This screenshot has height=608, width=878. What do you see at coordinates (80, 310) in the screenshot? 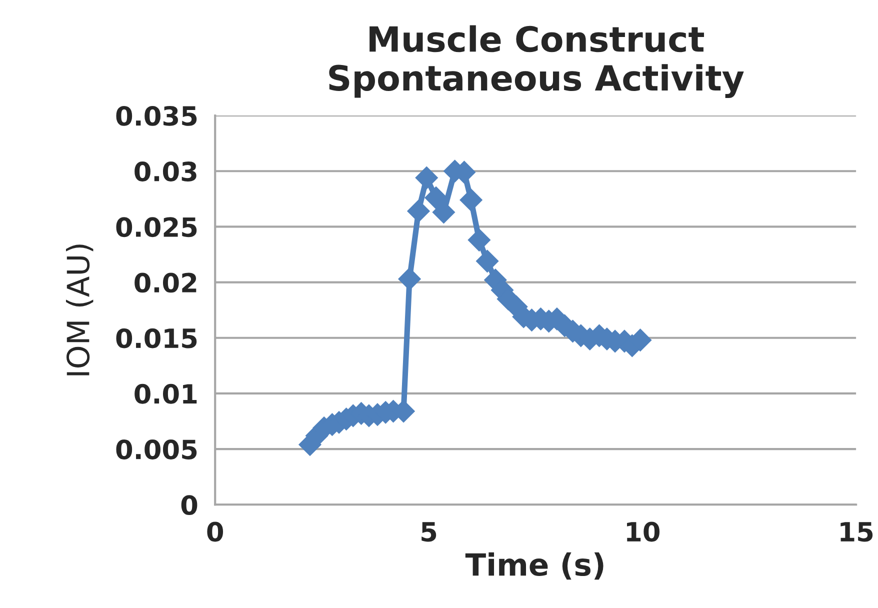
I see `y-axis-title: IOM (AU)` at bounding box center [80, 310].